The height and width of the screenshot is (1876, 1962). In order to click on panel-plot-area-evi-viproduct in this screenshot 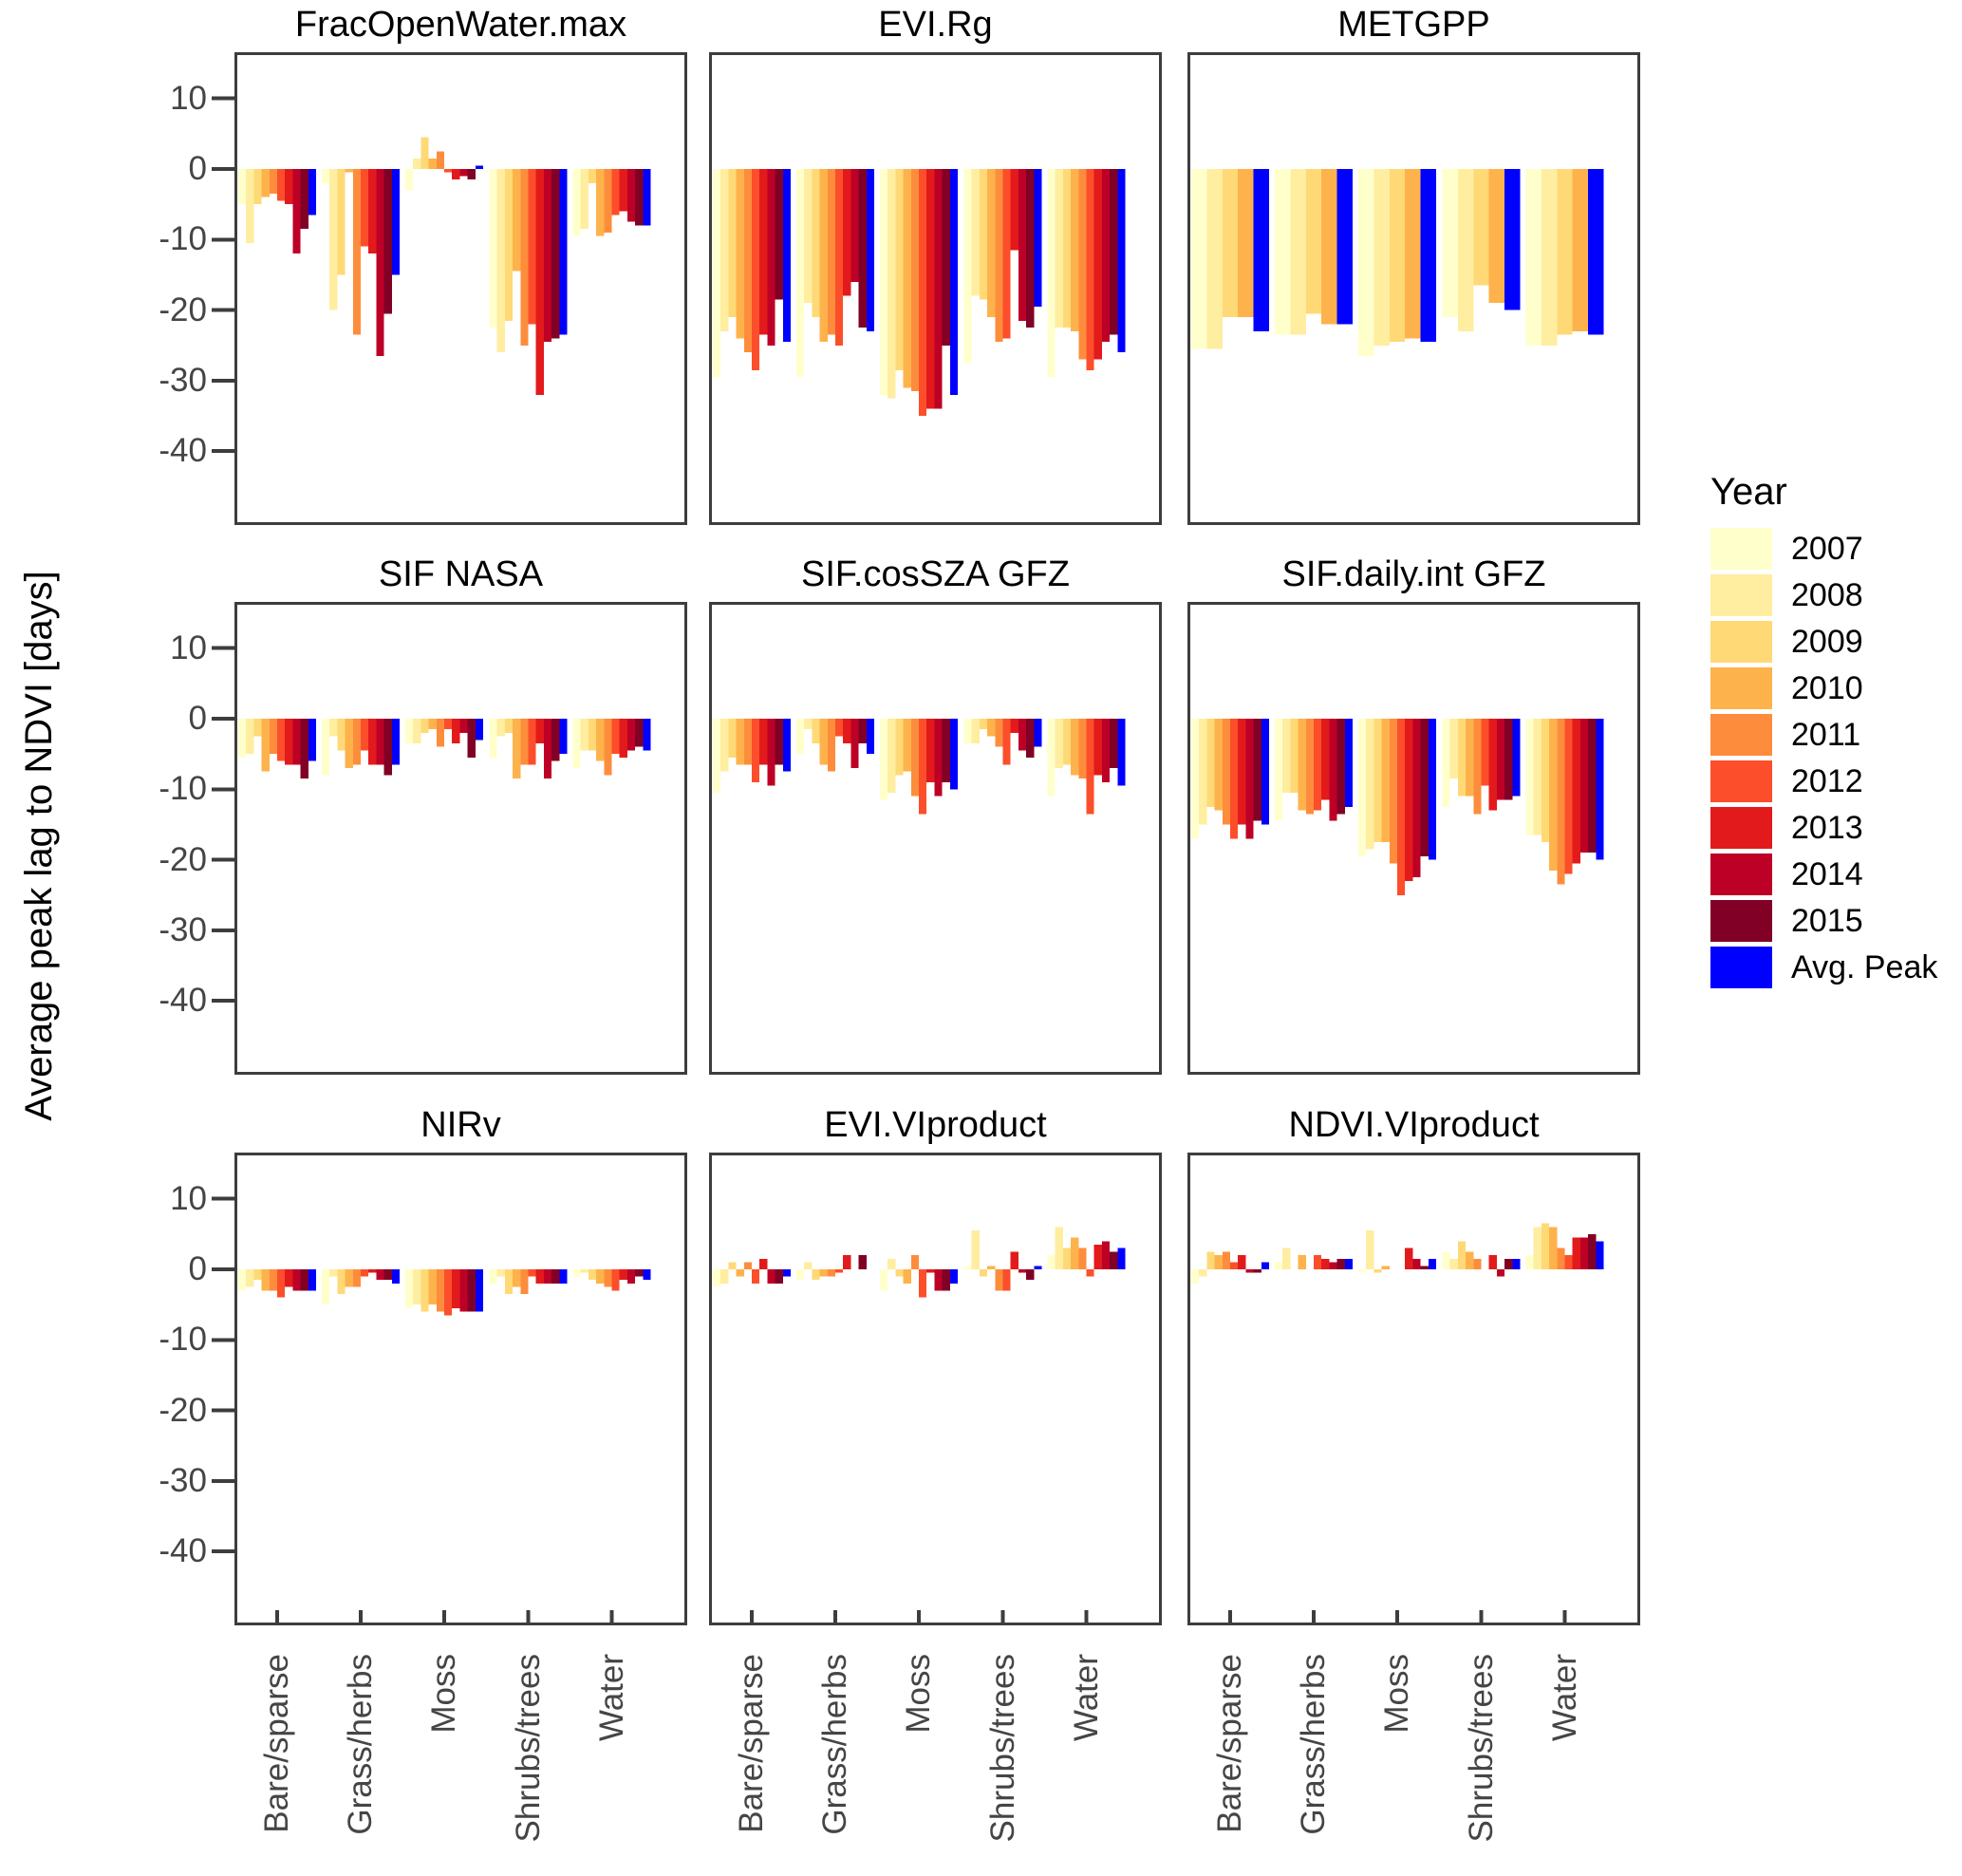, I will do `click(935, 1389)`.